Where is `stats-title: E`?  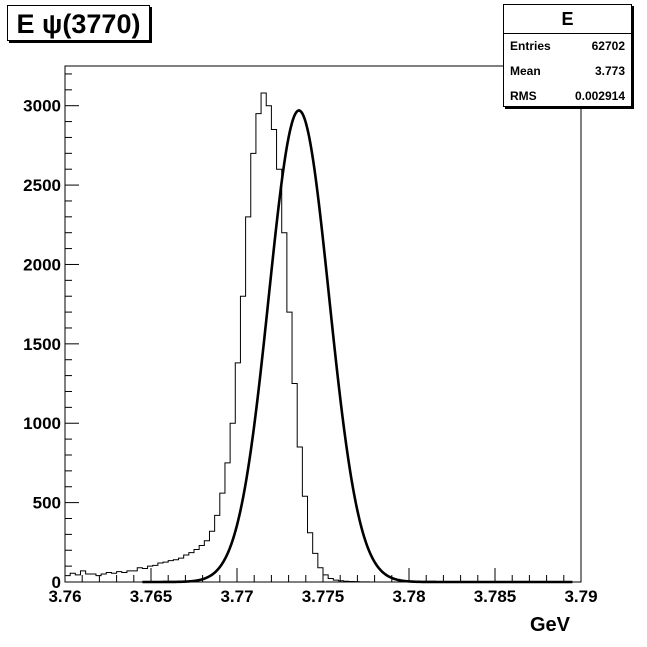 stats-title: E is located at coordinates (567, 19).